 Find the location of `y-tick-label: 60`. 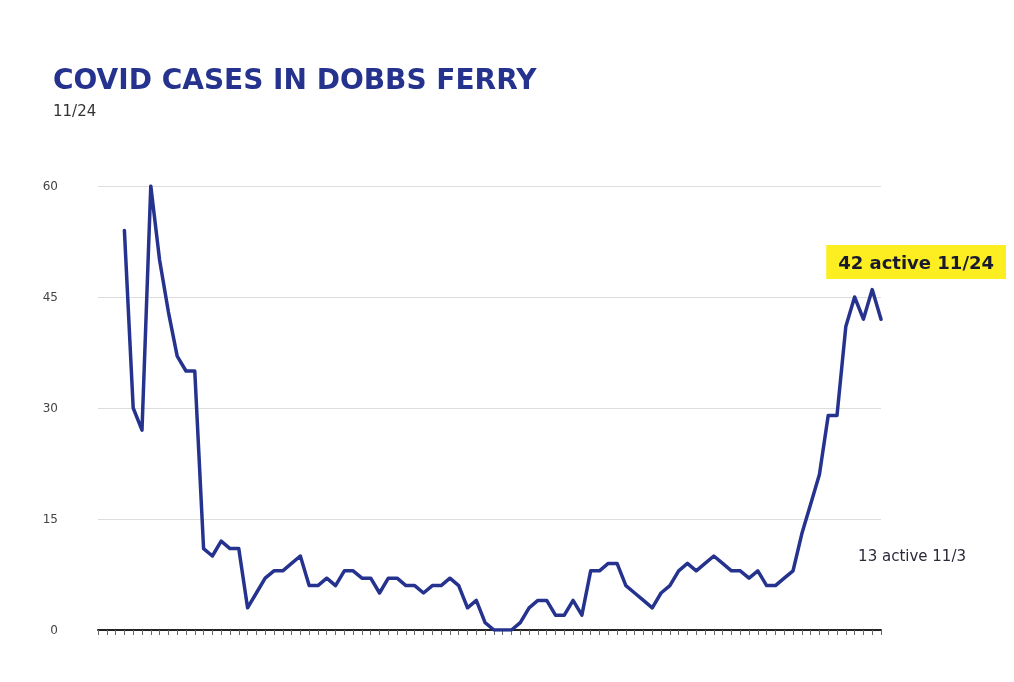

y-tick-label: 60 is located at coordinates (50, 186).